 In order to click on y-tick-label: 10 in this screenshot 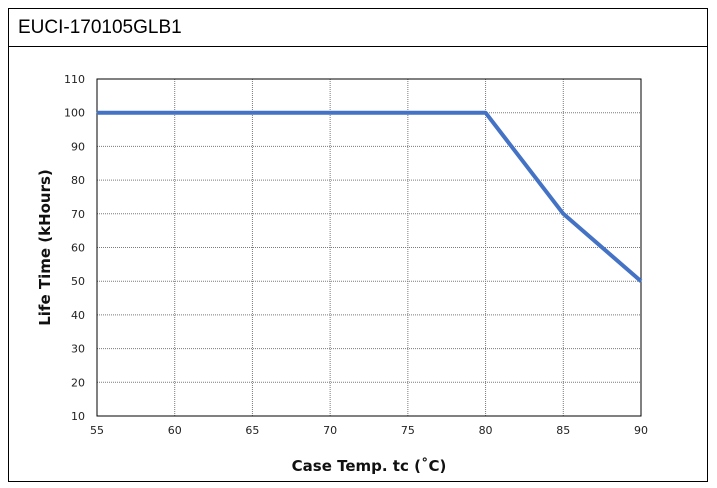, I will do `click(78, 416)`.